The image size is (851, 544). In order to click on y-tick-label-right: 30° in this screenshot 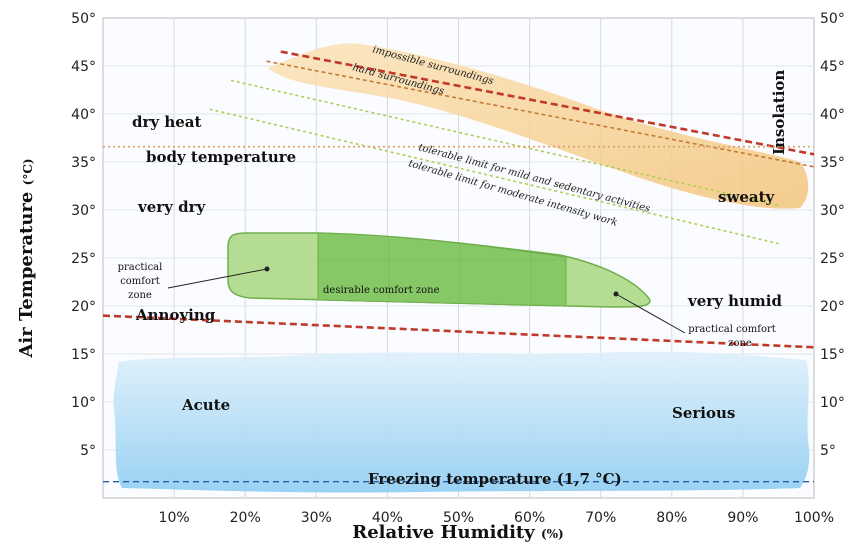, I will do `click(832, 211)`.